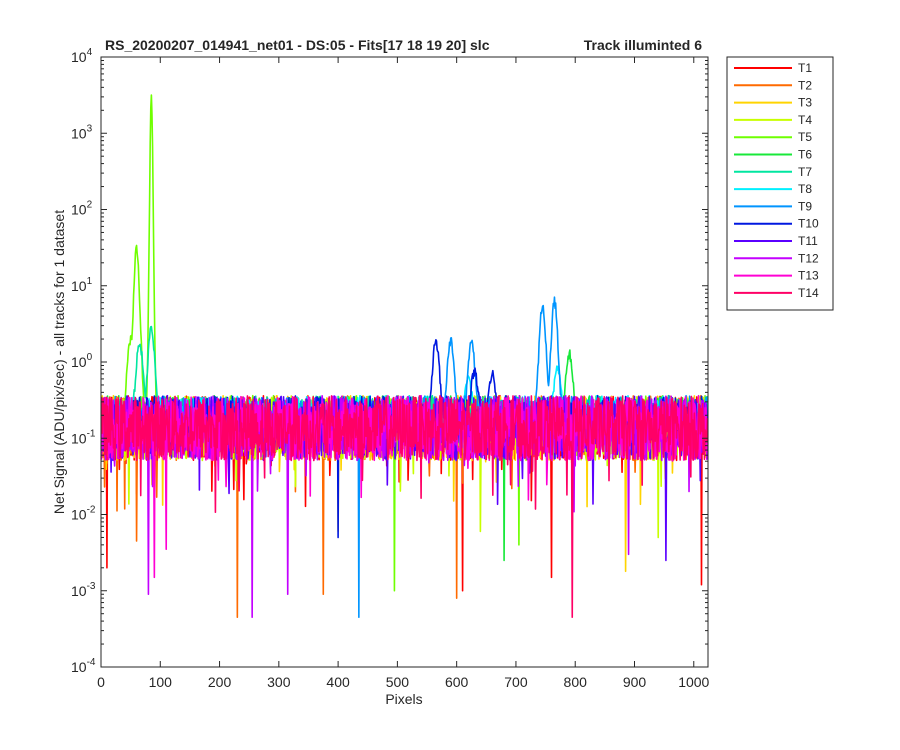 The width and height of the screenshot is (900, 750). I want to click on legend-label-t6: T6, so click(805, 155).